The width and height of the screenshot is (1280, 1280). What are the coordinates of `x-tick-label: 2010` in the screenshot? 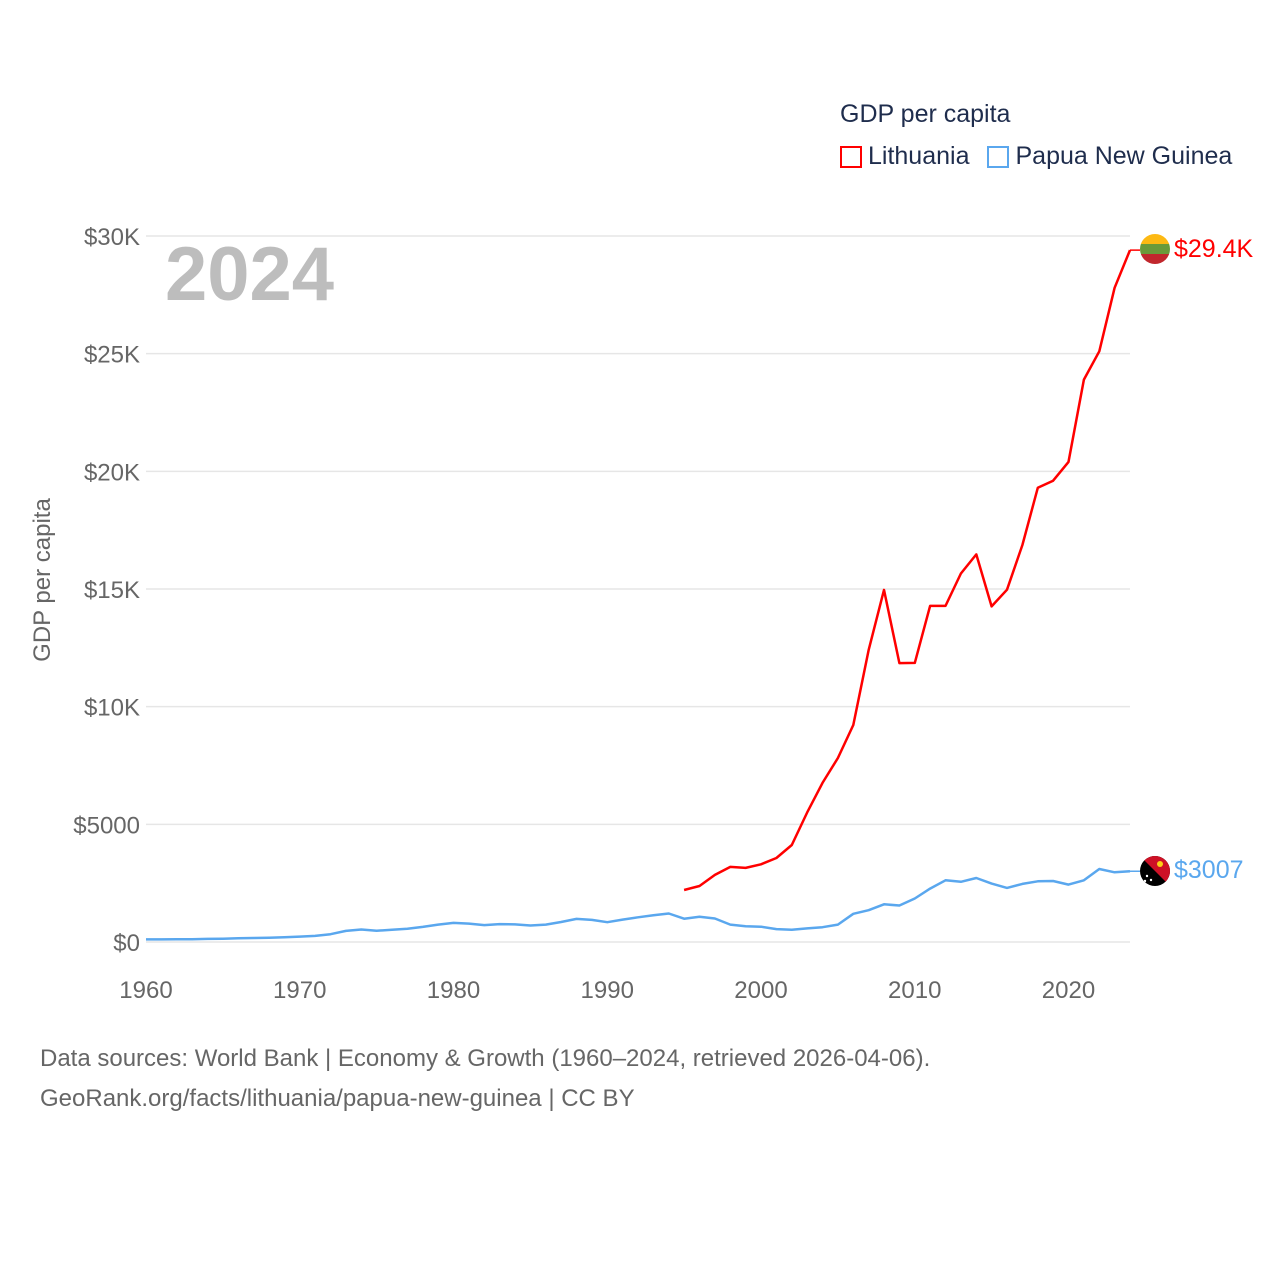 It's located at (914, 990).